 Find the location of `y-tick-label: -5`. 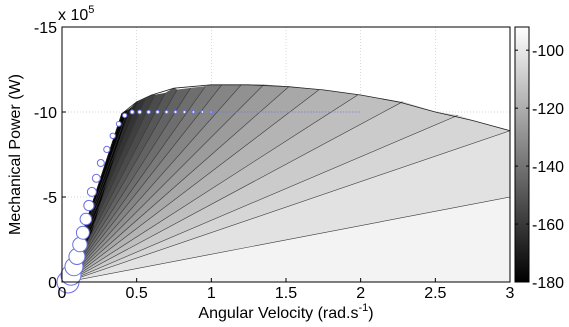

y-tick-label: -5 is located at coordinates (50, 198).